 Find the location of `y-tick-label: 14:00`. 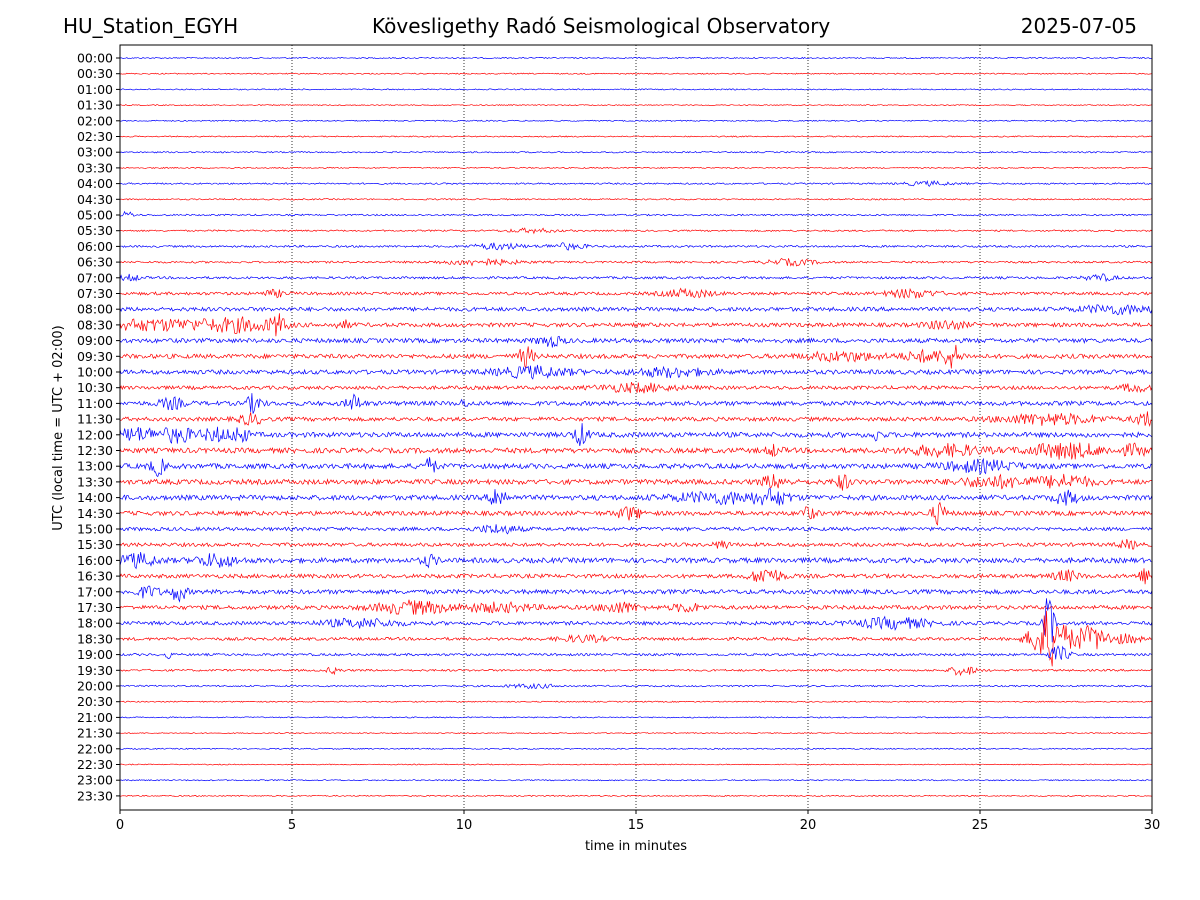

y-tick-label: 14:00 is located at coordinates (95, 497).